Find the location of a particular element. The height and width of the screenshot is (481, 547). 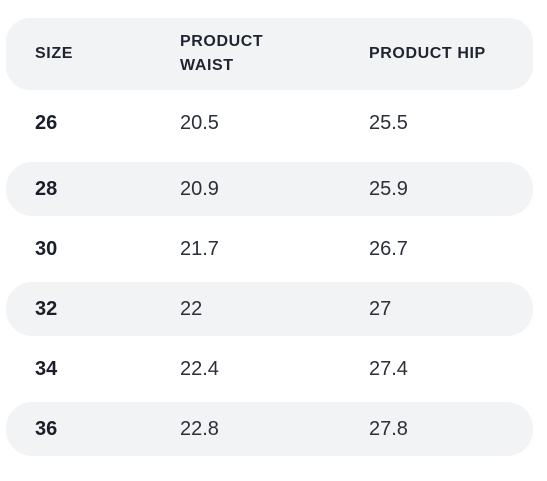

header-product-waist: PRODUCT WAIST is located at coordinates (222, 53).